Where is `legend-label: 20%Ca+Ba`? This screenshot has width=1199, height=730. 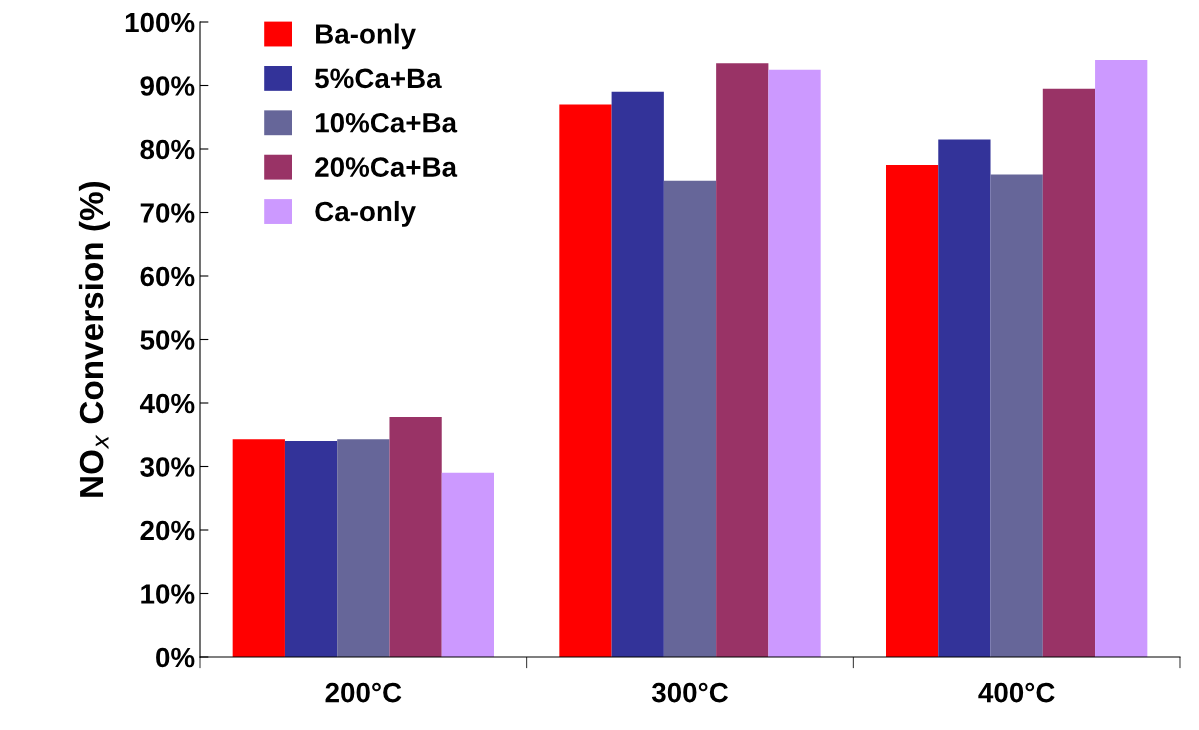
legend-label: 20%Ca+Ba is located at coordinates (386, 167).